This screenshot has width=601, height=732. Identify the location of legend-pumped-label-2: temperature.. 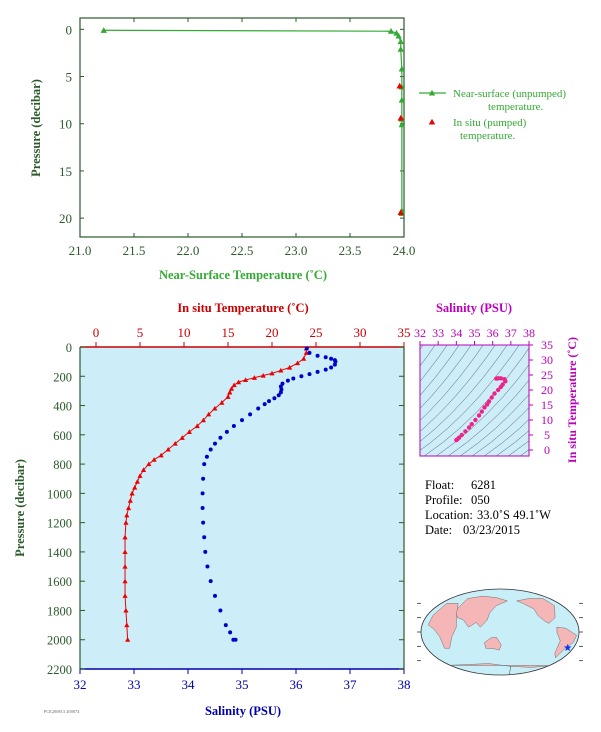
(488, 136).